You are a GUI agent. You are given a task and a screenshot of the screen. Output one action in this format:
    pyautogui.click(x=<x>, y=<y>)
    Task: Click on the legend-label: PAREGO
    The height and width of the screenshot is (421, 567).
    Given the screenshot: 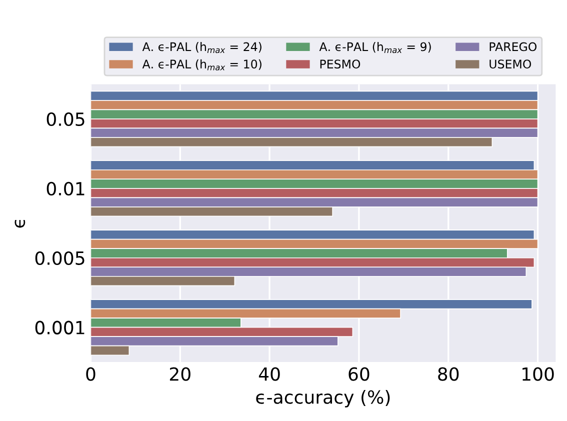 What is the action you would take?
    pyautogui.click(x=513, y=47)
    